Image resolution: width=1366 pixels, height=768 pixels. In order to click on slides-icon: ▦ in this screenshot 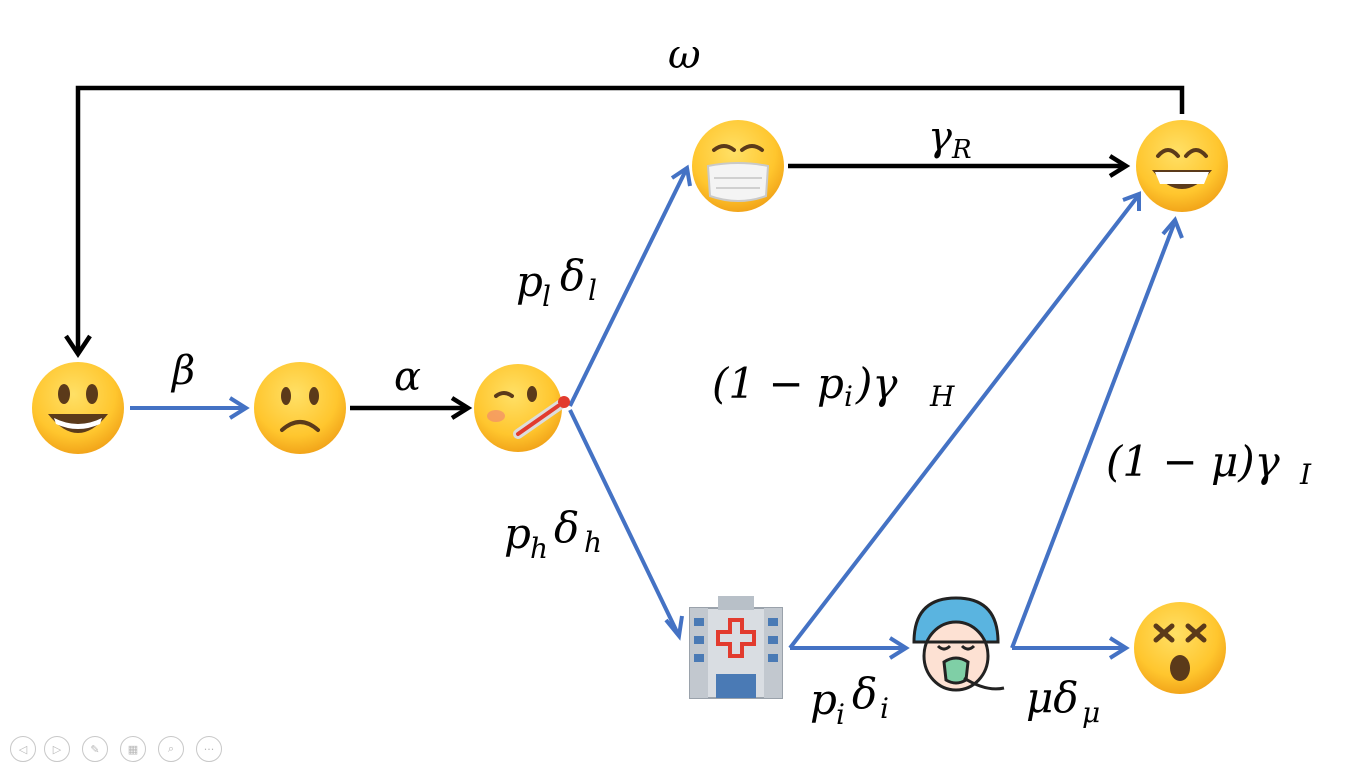, I will do `click(133, 749)`.